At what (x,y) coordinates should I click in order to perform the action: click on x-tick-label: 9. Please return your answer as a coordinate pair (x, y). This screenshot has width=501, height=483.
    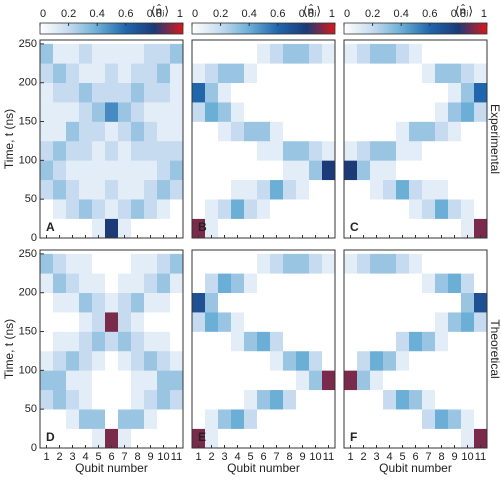
    Looking at the image, I should click on (454, 457).